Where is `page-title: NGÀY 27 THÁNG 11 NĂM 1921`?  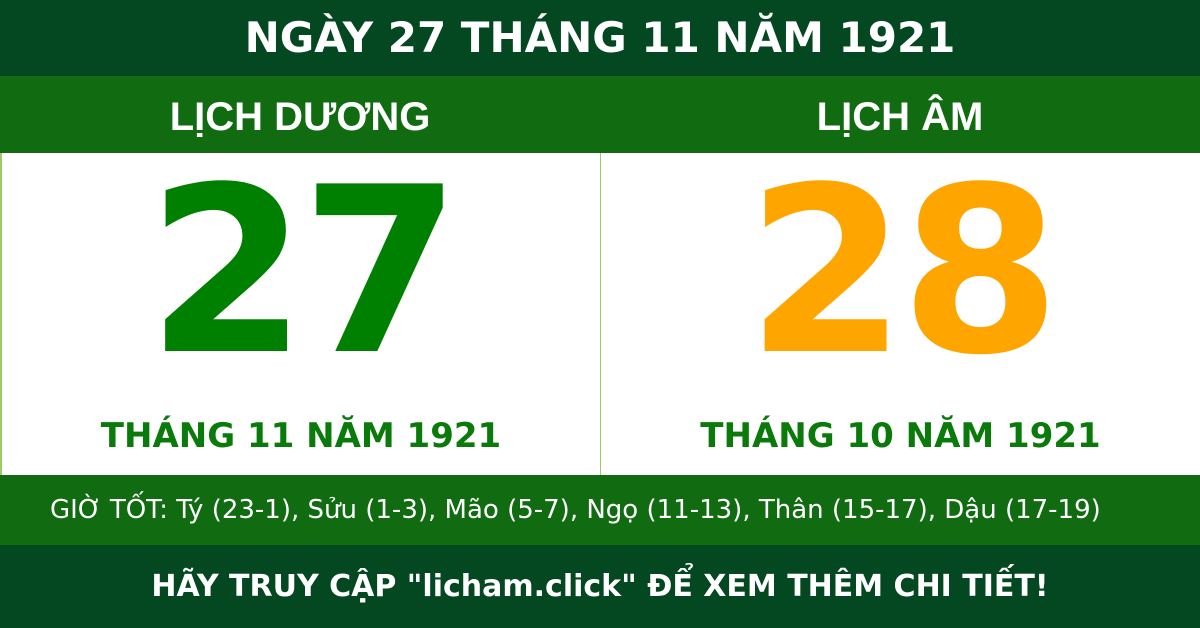 page-title: NGÀY 27 THÁNG 11 NĂM 1921 is located at coordinates (600, 38).